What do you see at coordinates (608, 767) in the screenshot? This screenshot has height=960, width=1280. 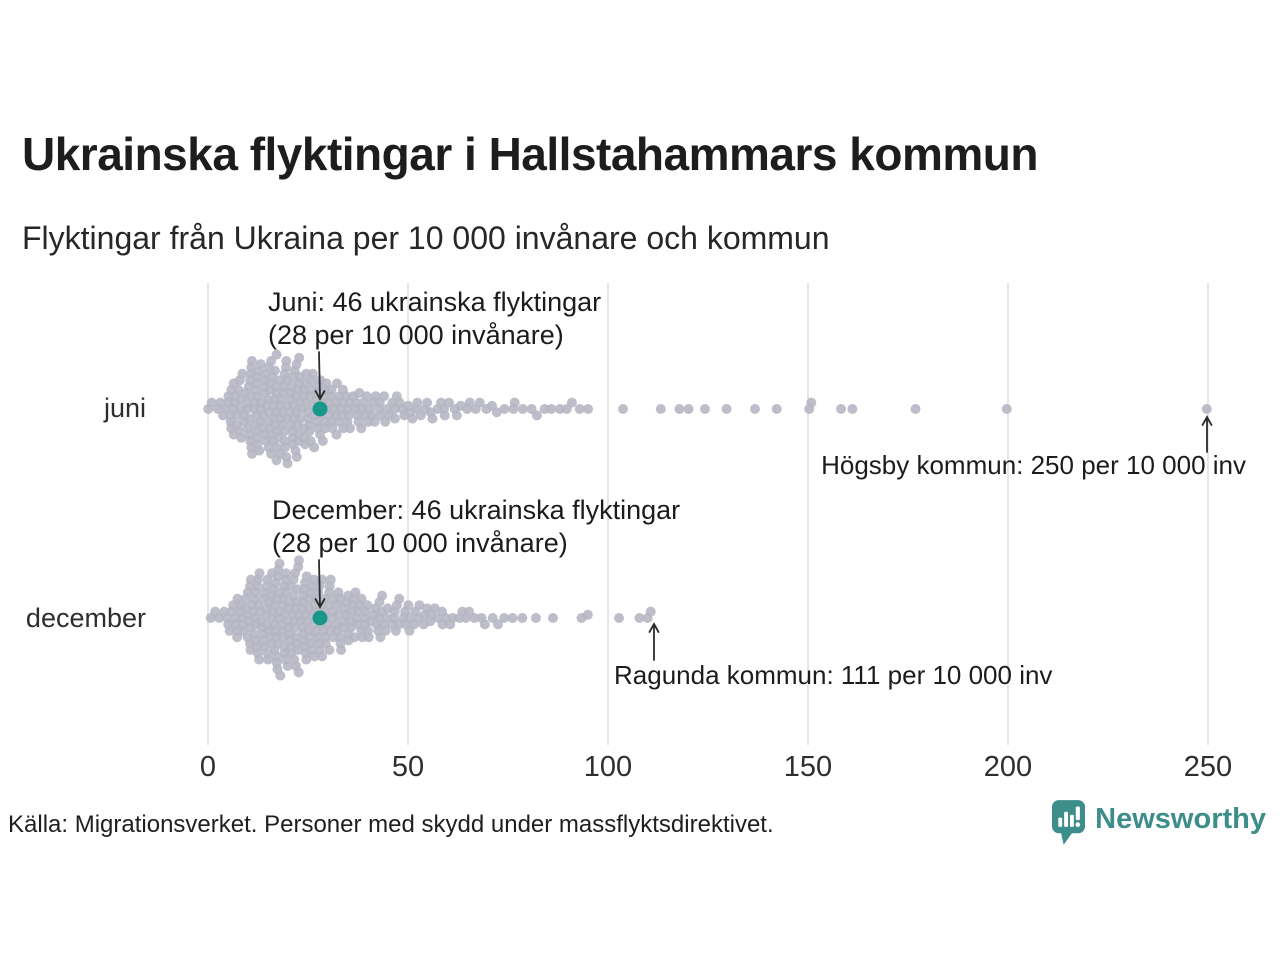 I see `x-tick-label: 100` at bounding box center [608, 767].